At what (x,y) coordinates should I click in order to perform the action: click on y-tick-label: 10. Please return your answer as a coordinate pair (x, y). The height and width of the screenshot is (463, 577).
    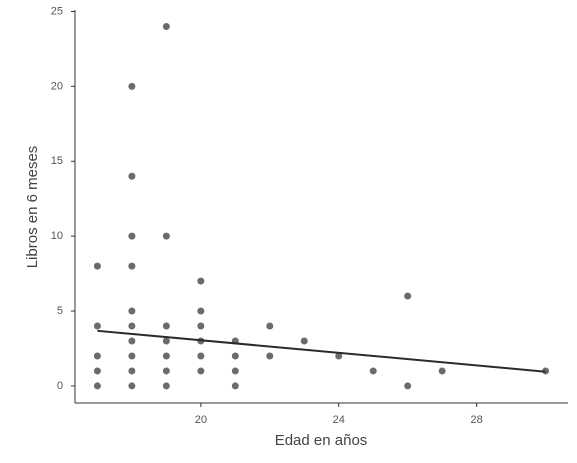
    Looking at the image, I should click on (57, 236).